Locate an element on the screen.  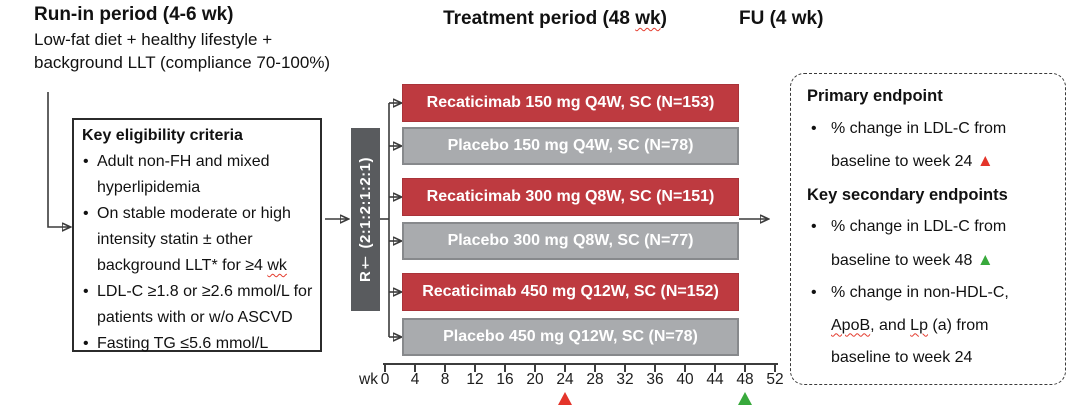
axis-tick-label: 44 is located at coordinates (715, 379).